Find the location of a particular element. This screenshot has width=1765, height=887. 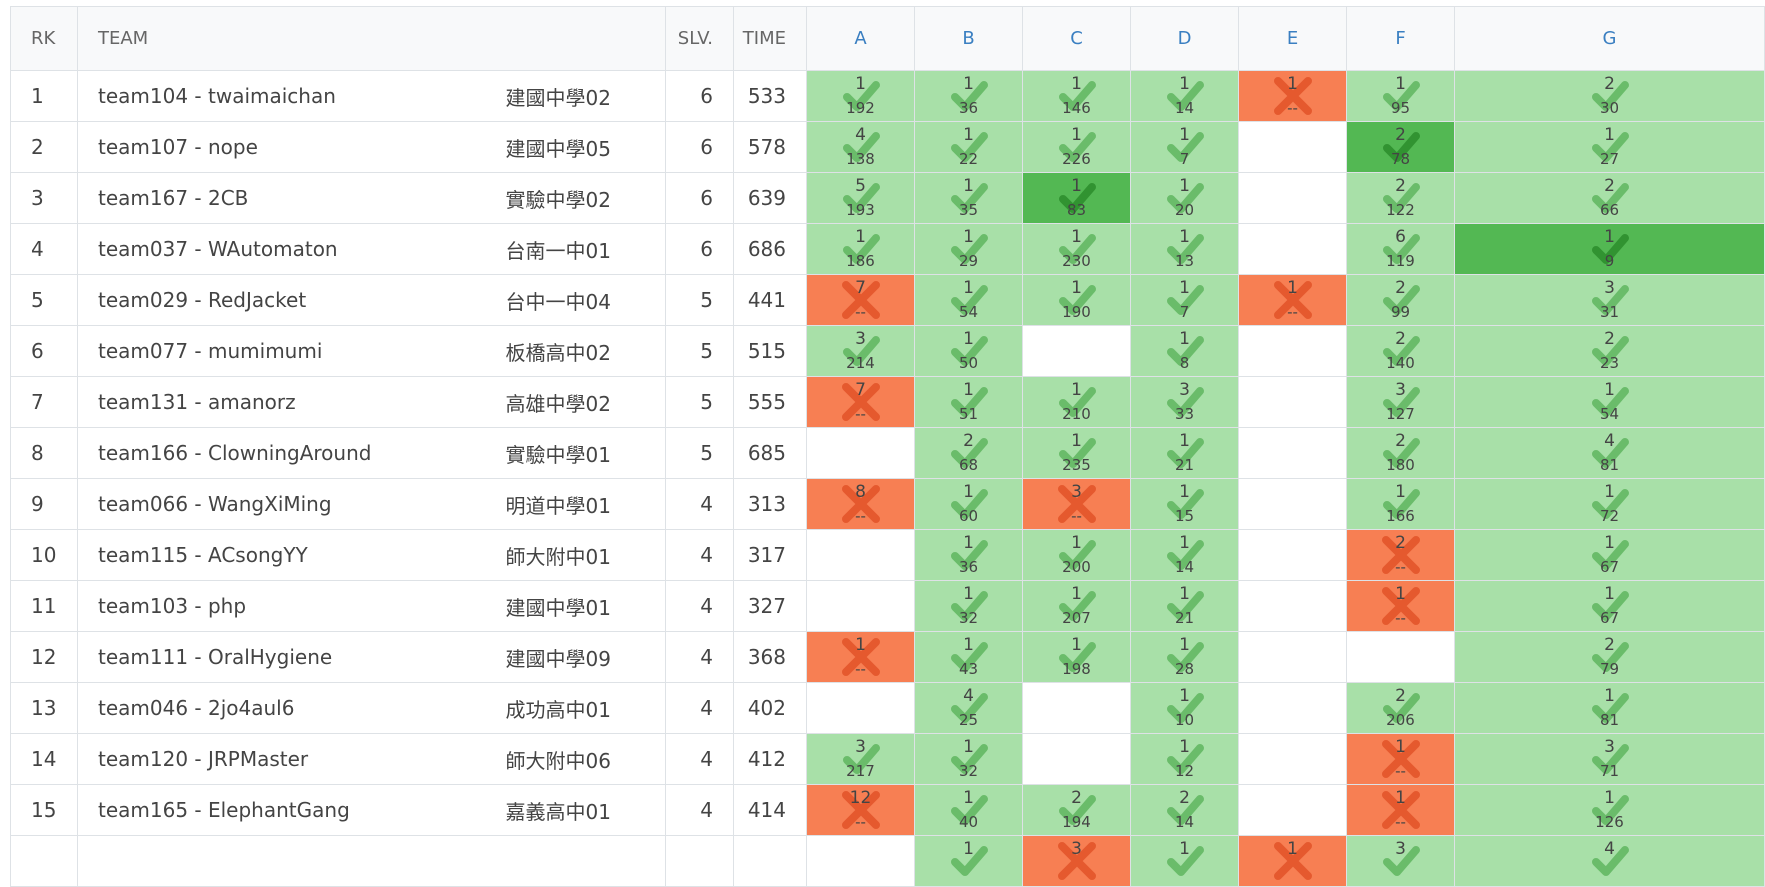

problem-g-cell: 1 27 is located at coordinates (1609, 147).